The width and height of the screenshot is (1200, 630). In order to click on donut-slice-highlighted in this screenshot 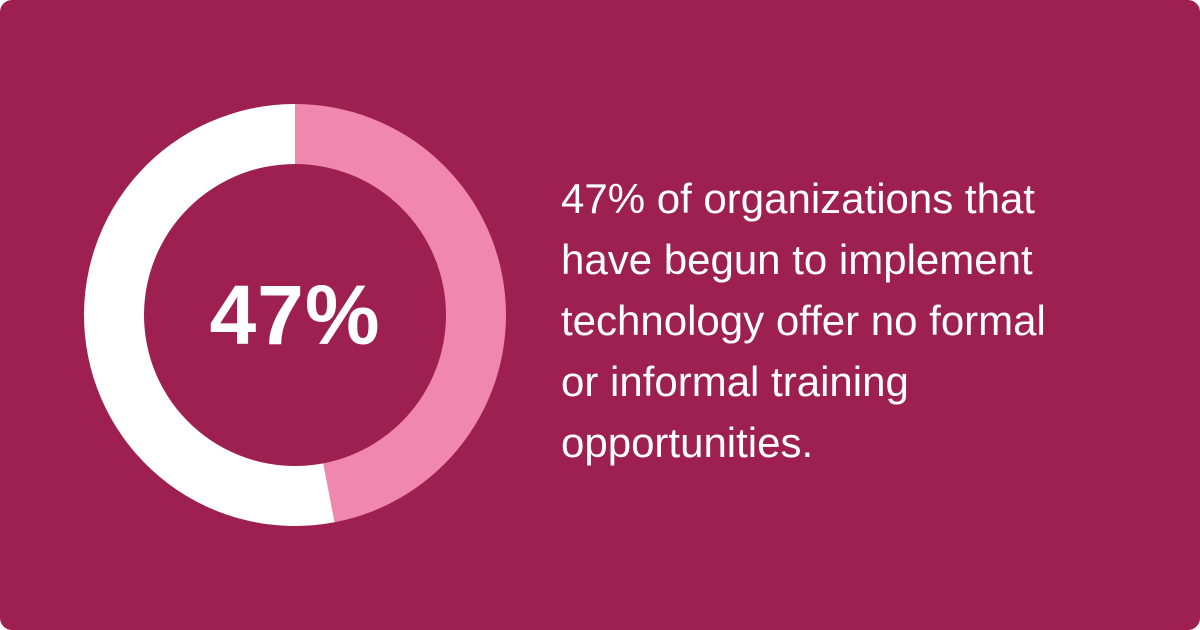, I will do `click(400, 313)`.